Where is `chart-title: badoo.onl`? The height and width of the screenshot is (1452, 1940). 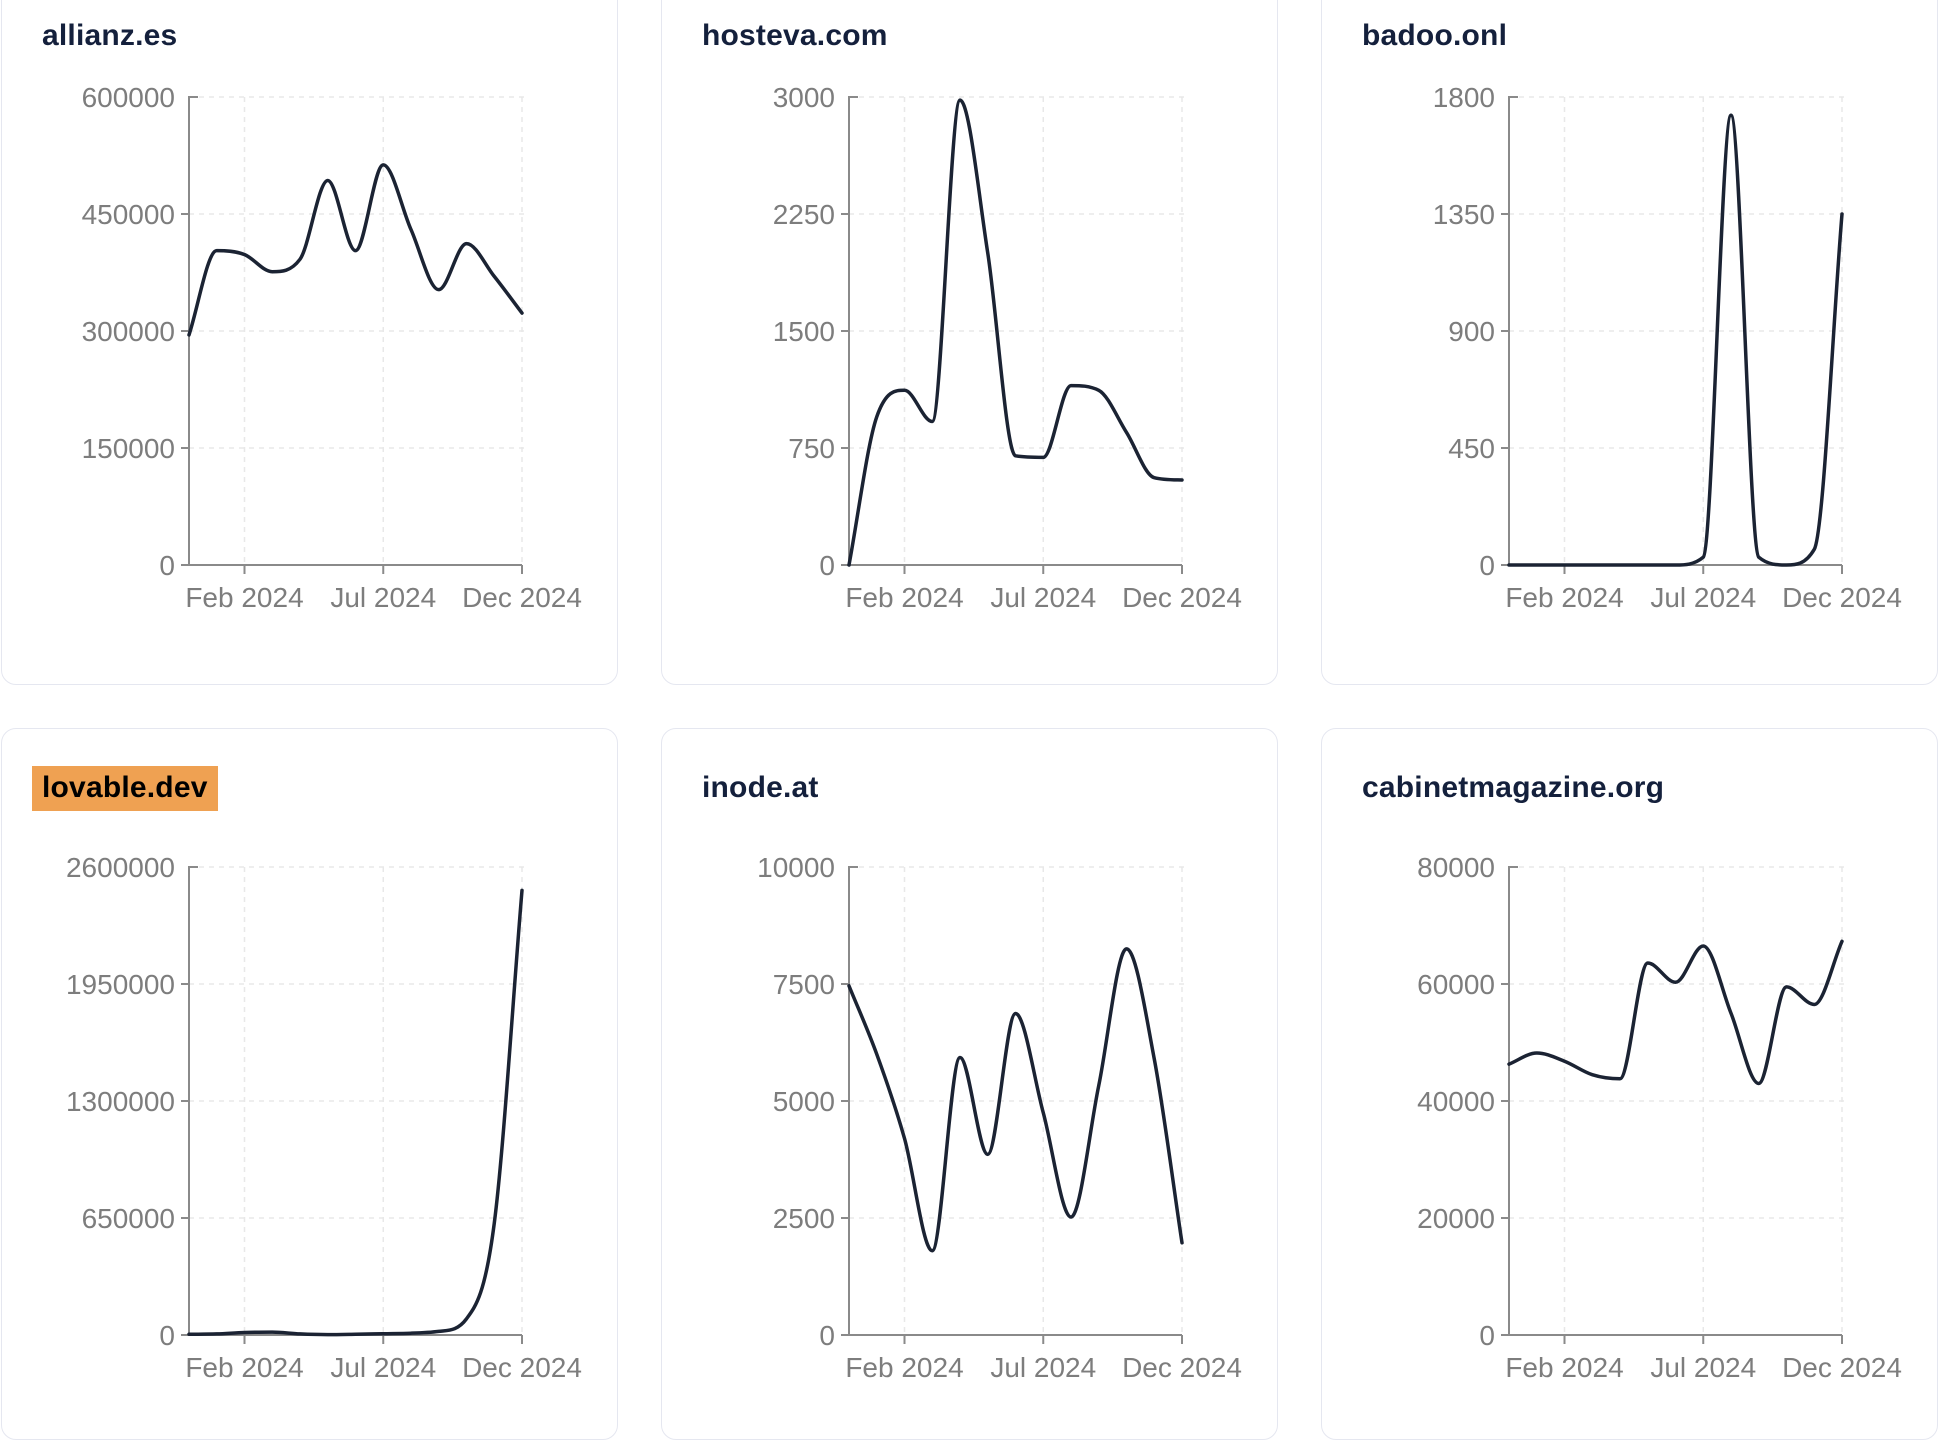
chart-title: badoo.onl is located at coordinates (1434, 36).